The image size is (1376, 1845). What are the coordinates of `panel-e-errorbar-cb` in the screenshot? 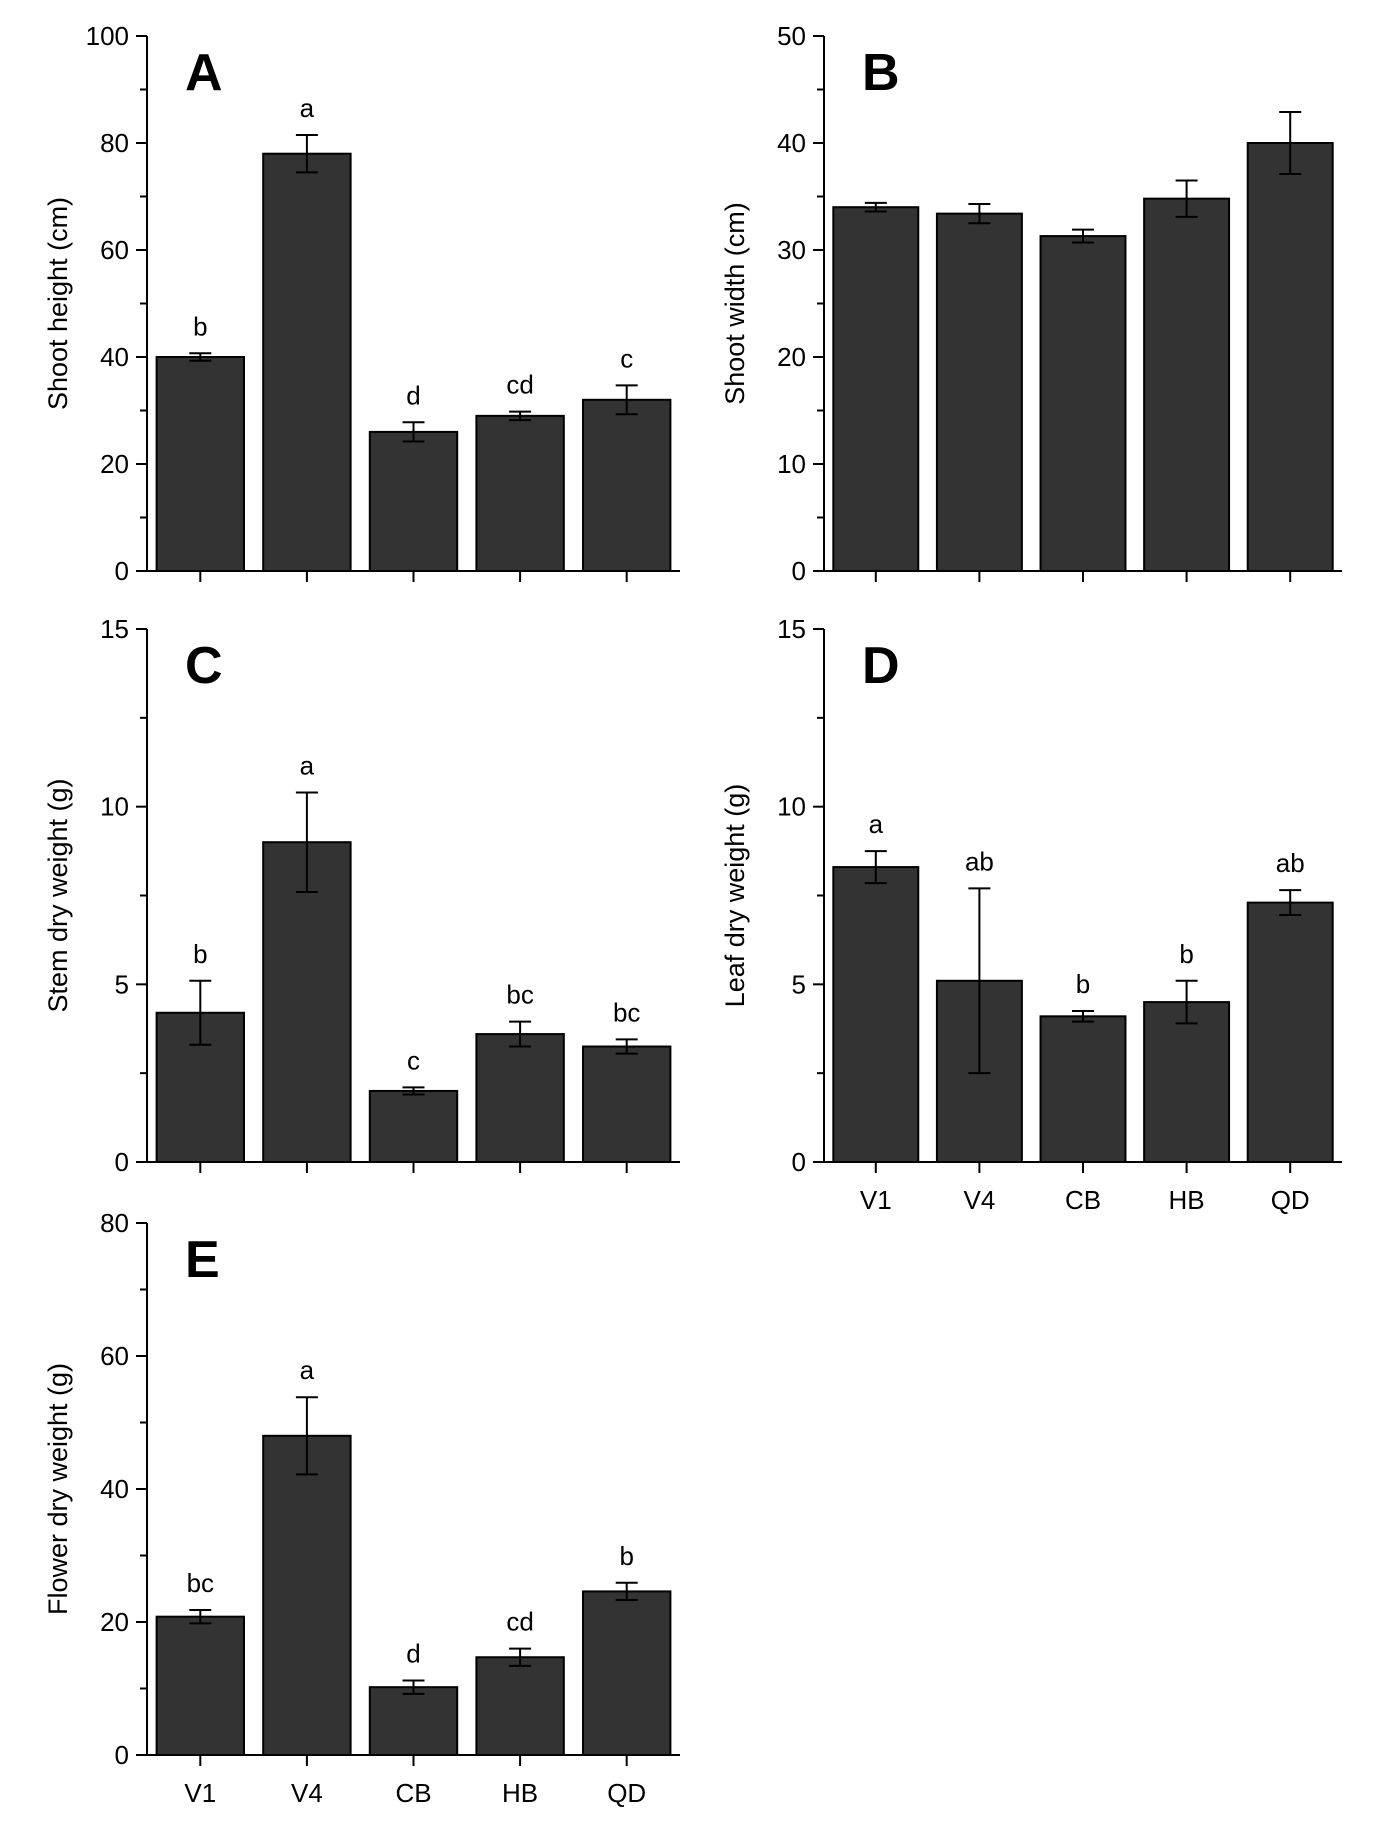 It's located at (413, 1687).